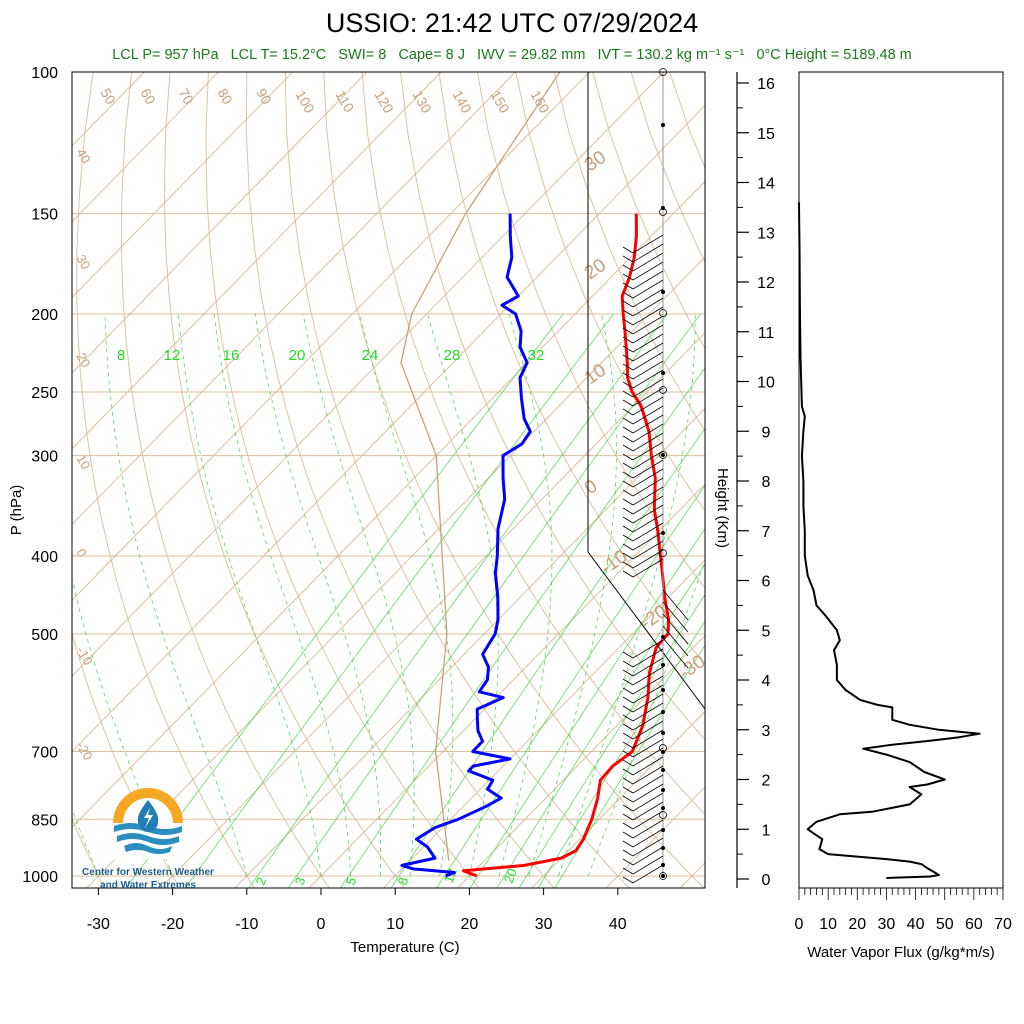 The height and width of the screenshot is (1024, 1024). Describe the element at coordinates (766, 432) in the screenshot. I see `height-tick-label: 9` at that location.